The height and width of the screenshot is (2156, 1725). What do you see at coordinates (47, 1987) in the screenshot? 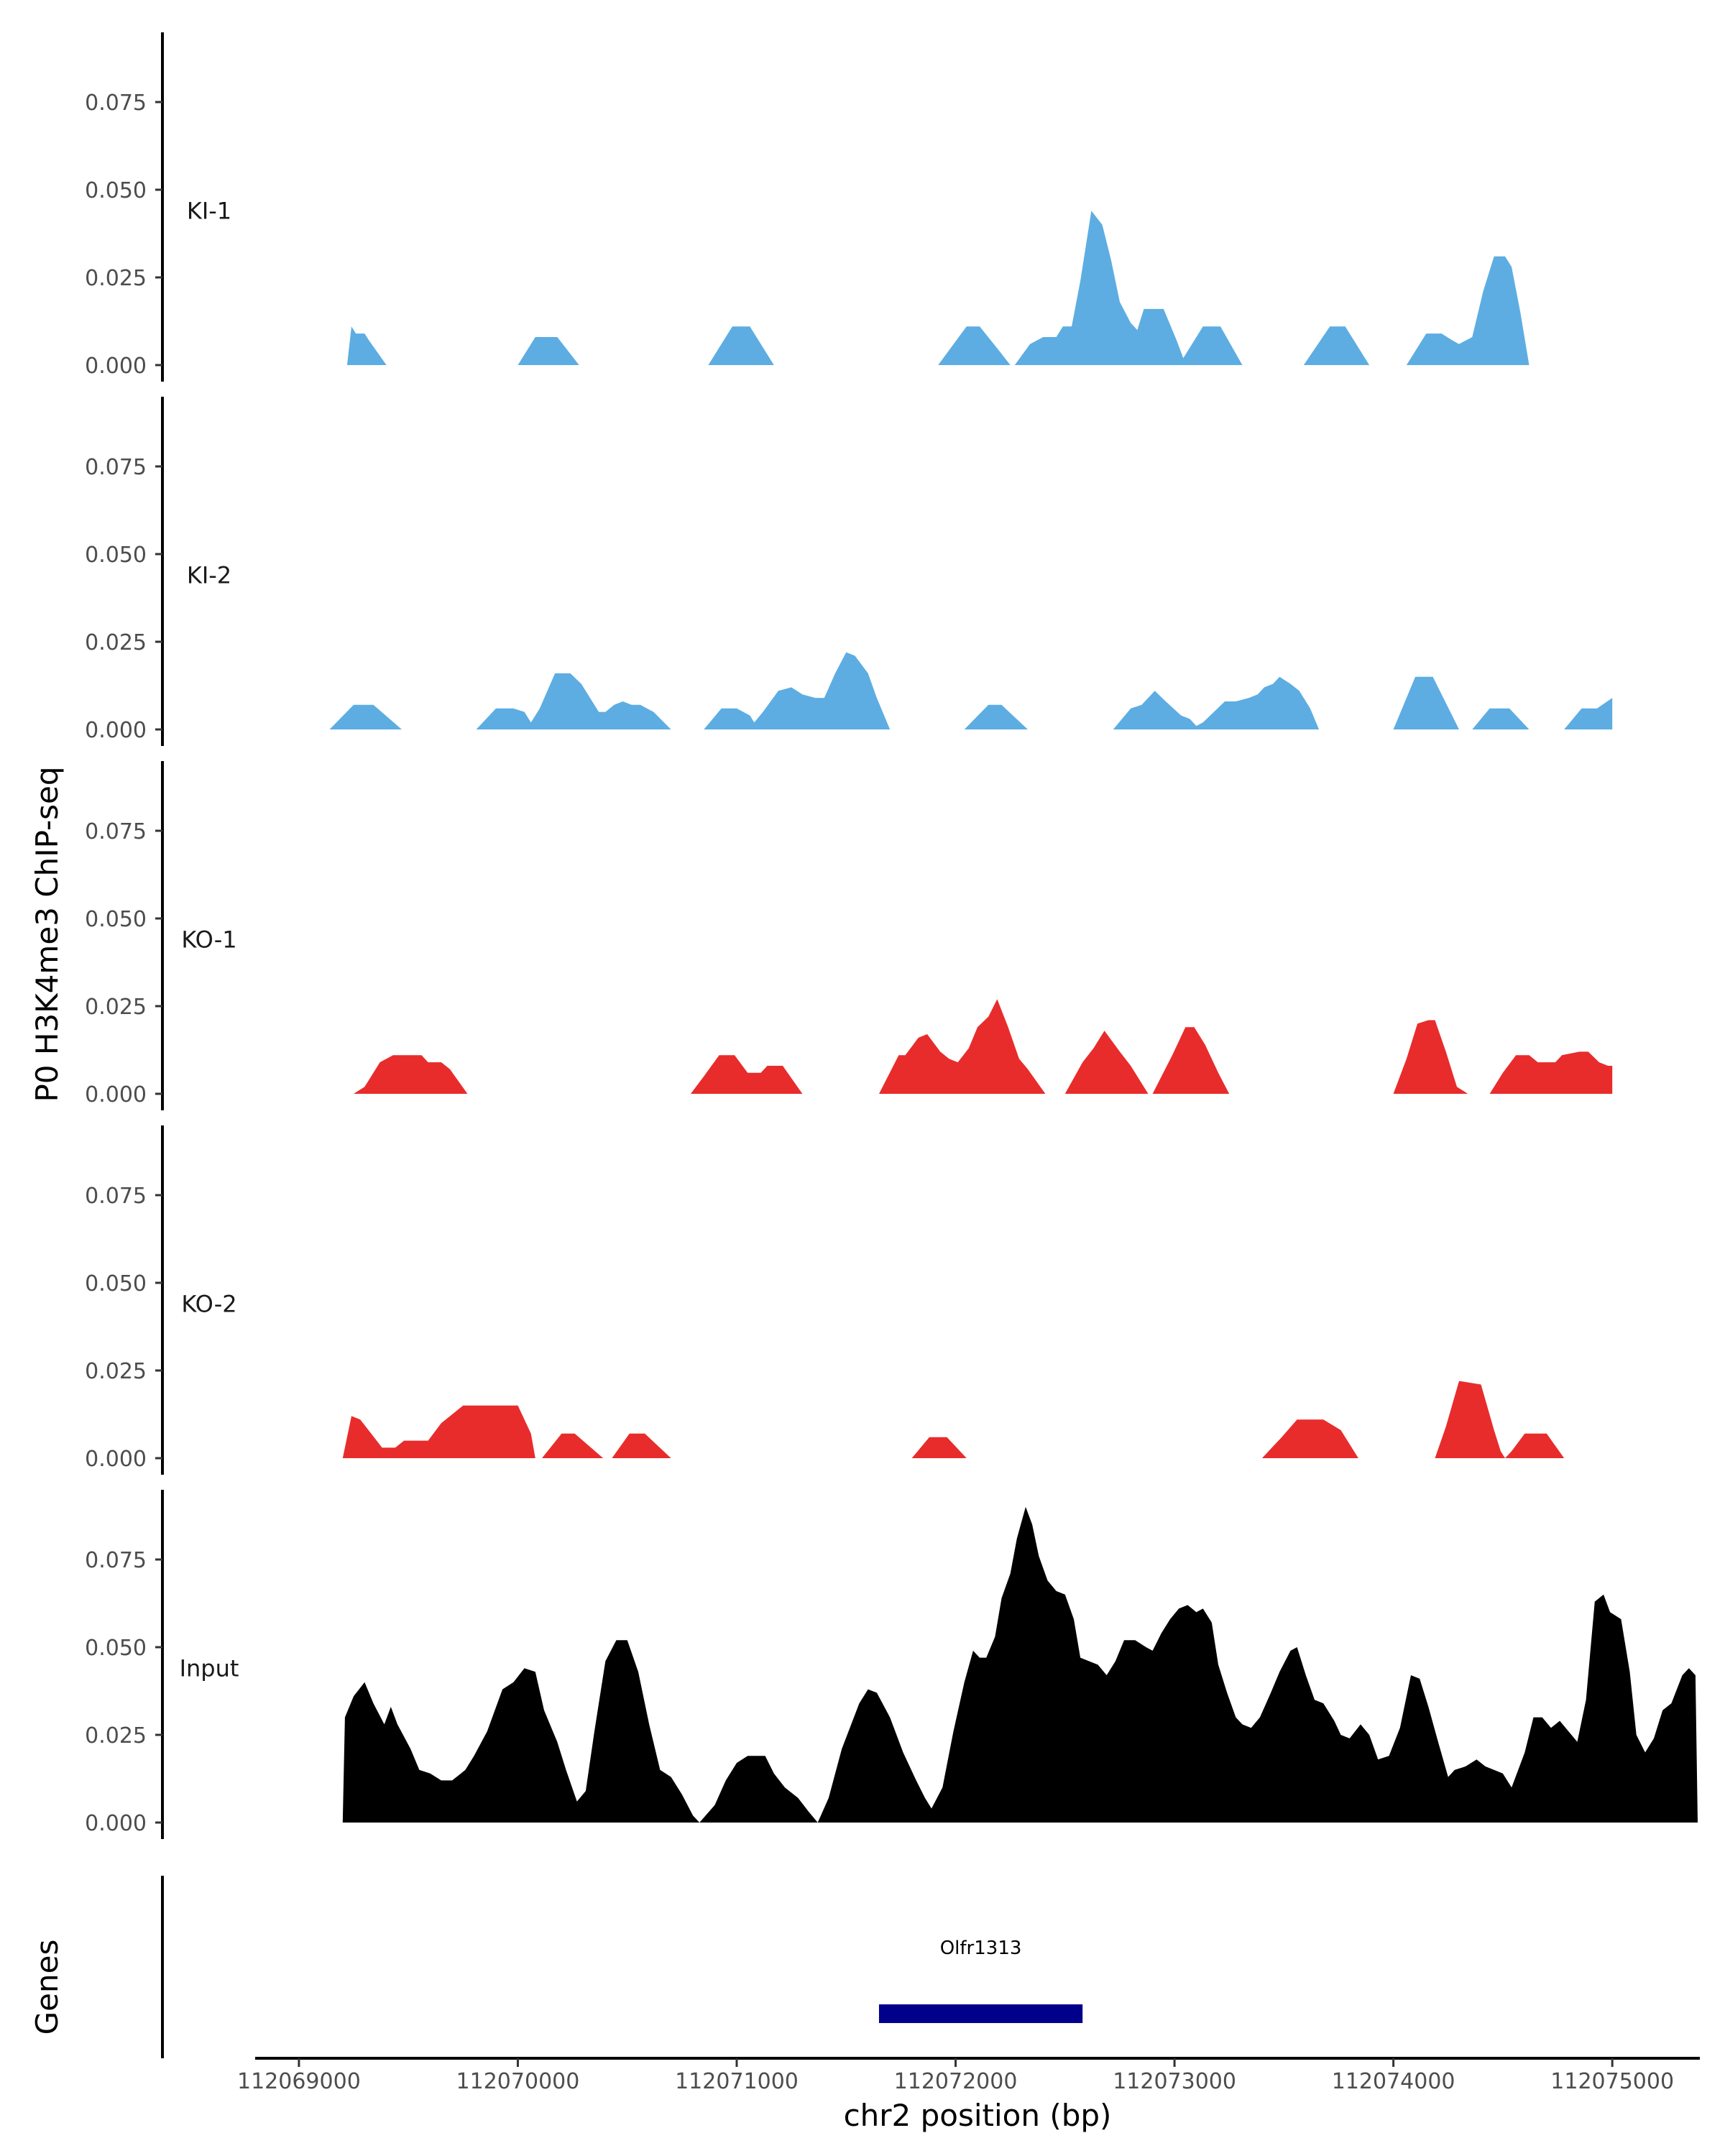
I see `genes-axis-title: Genes` at bounding box center [47, 1987].